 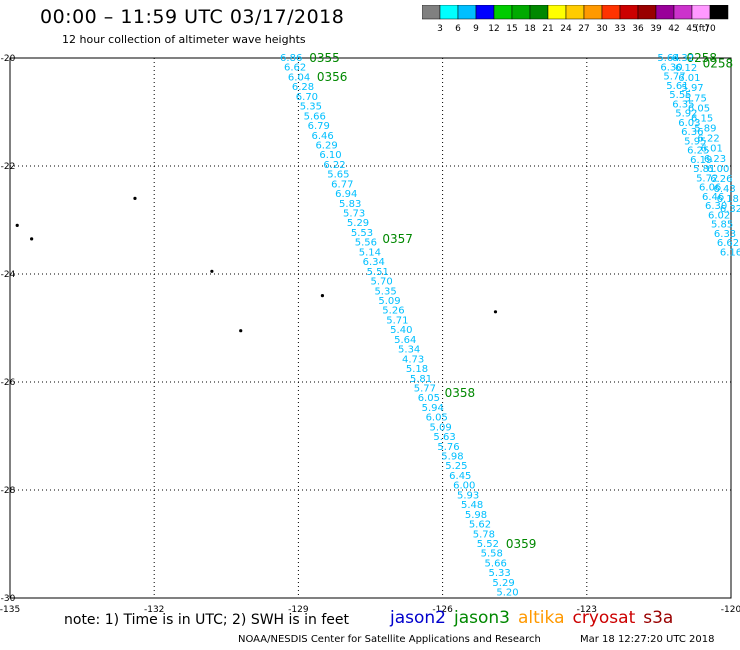 What do you see at coordinates (686, 68) in the screenshot?
I see `wave-height-label: 6.12` at bounding box center [686, 68].